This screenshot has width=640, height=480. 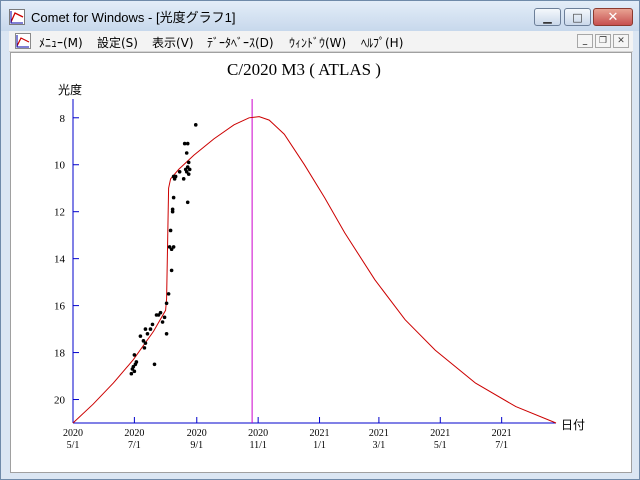 What do you see at coordinates (240, 43) in the screenshot?
I see `menu-database: ﾃﾞｰﾀﾍﾞｰｽ(D)` at bounding box center [240, 43].